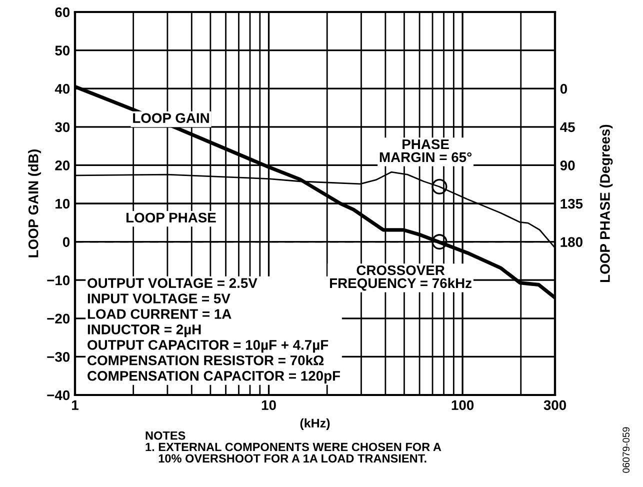 The image size is (643, 487). Describe the element at coordinates (58, 319) in the screenshot. I see `y-tick-label: −20` at that location.